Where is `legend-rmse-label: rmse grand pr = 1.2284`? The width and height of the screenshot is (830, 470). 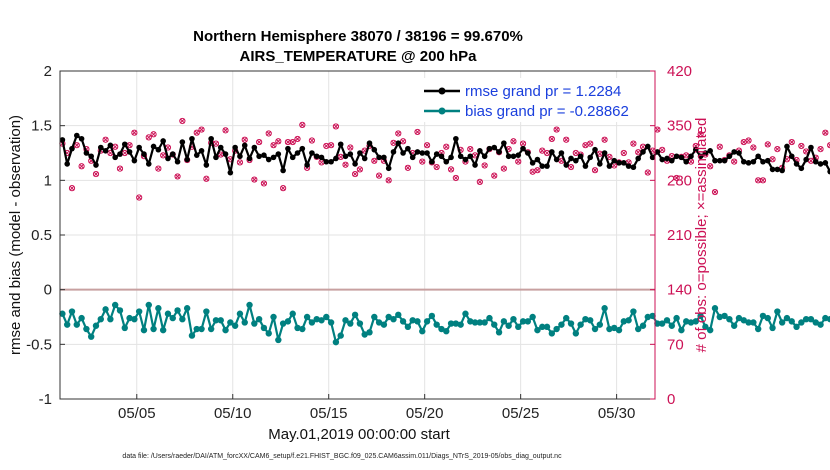
legend-rmse-label: rmse grand pr = 1.2284 is located at coordinates (543, 91).